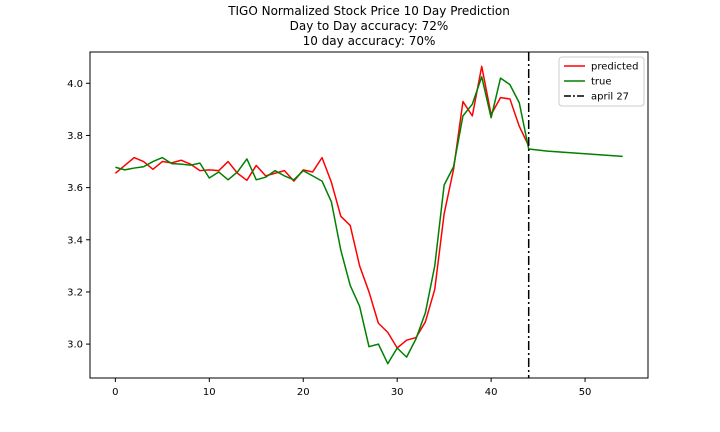  Describe the element at coordinates (585, 392) in the screenshot. I see `x-tick-label: 50` at that location.